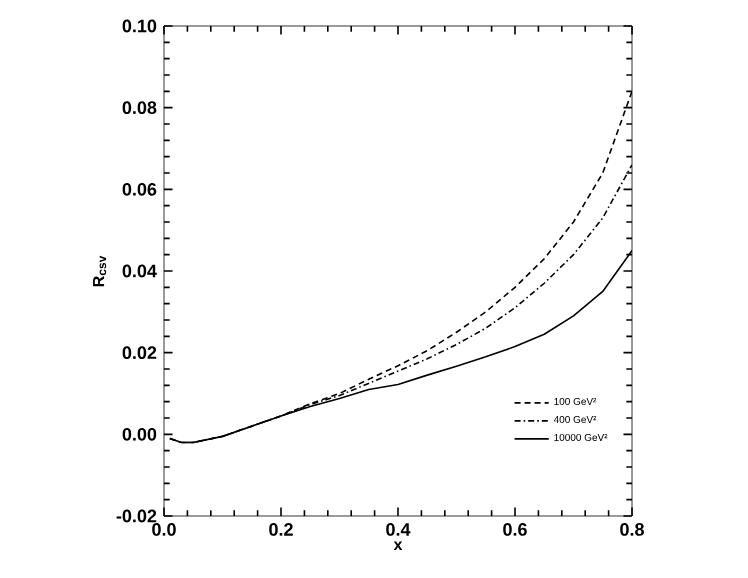 Image resolution: width=748 pixels, height=578 pixels. What do you see at coordinates (281, 529) in the screenshot?
I see `x-tick-label: 0.2` at bounding box center [281, 529].